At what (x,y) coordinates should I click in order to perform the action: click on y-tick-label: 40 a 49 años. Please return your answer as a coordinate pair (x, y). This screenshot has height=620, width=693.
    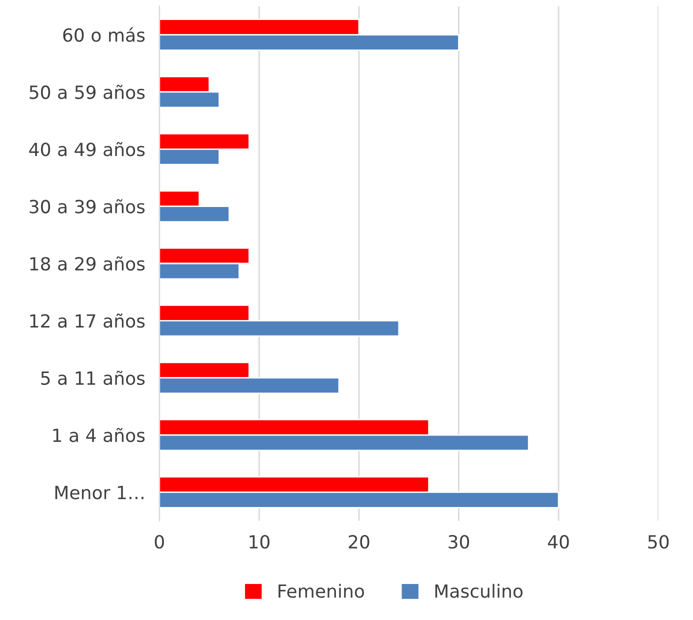
    Looking at the image, I should click on (87, 149).